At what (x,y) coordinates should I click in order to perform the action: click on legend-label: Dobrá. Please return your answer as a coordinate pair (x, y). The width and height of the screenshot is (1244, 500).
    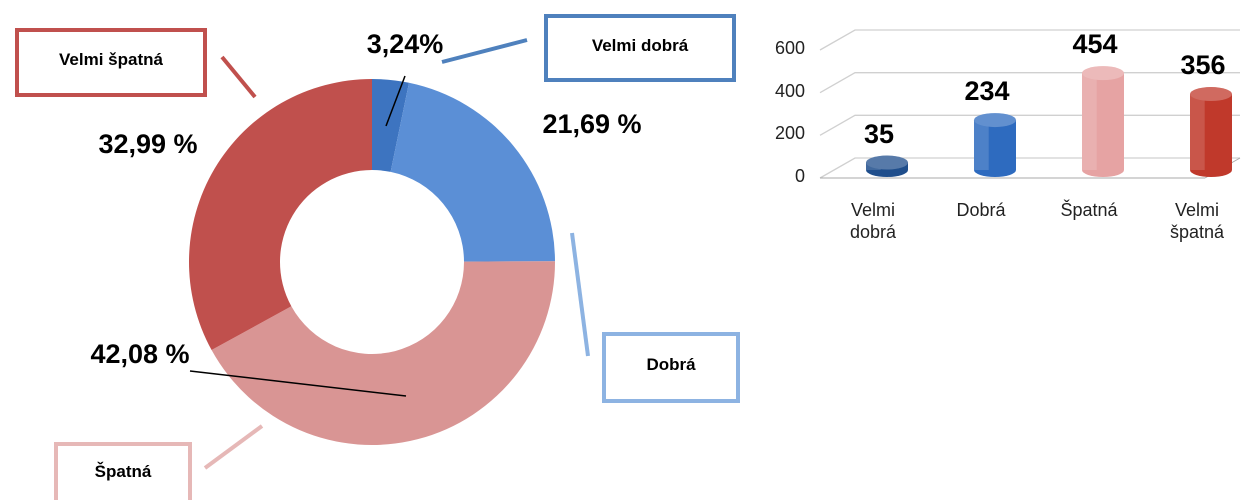
    Looking at the image, I should click on (671, 364).